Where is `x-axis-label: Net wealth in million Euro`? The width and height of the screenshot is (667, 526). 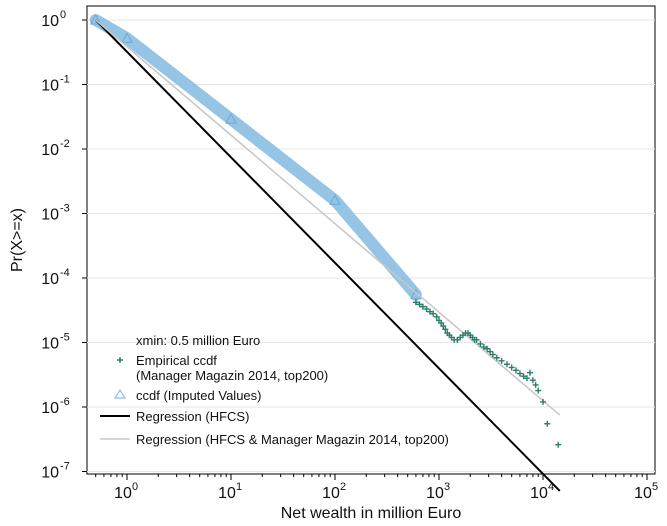
x-axis-label: Net wealth in million Euro is located at coordinates (371, 513).